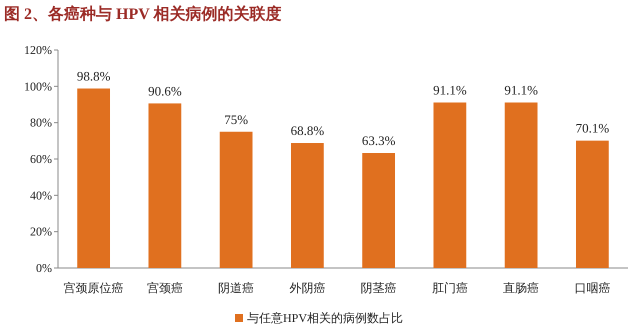 The image size is (640, 331). Describe the element at coordinates (41, 123) in the screenshot. I see `y-tick-label: 80%` at that location.